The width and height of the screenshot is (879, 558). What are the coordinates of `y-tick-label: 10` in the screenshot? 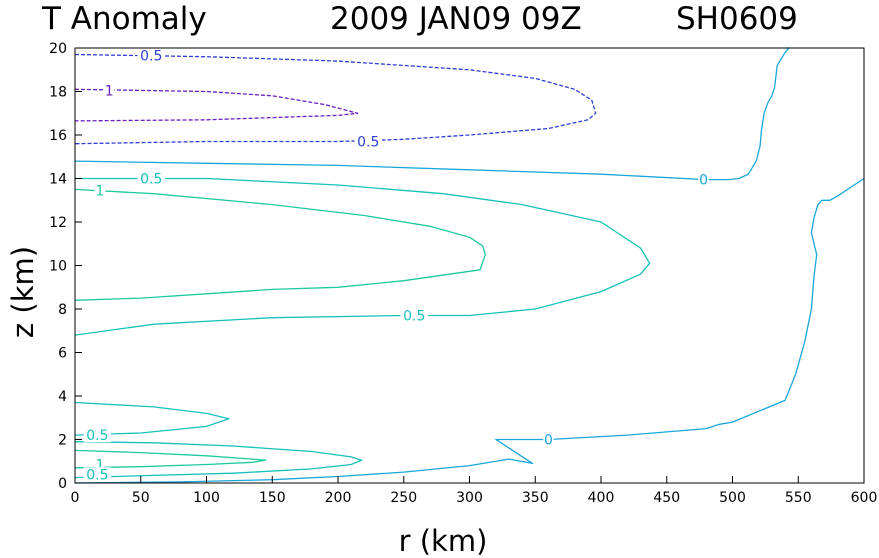 It's located at (58, 267).